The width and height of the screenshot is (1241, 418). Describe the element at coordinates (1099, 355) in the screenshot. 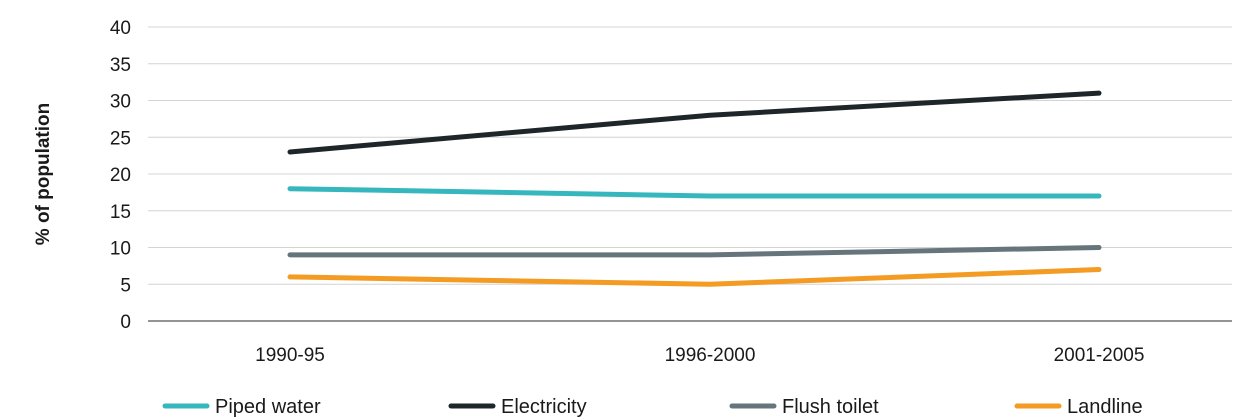

I see `x-tick-label: 2001-2005` at that location.